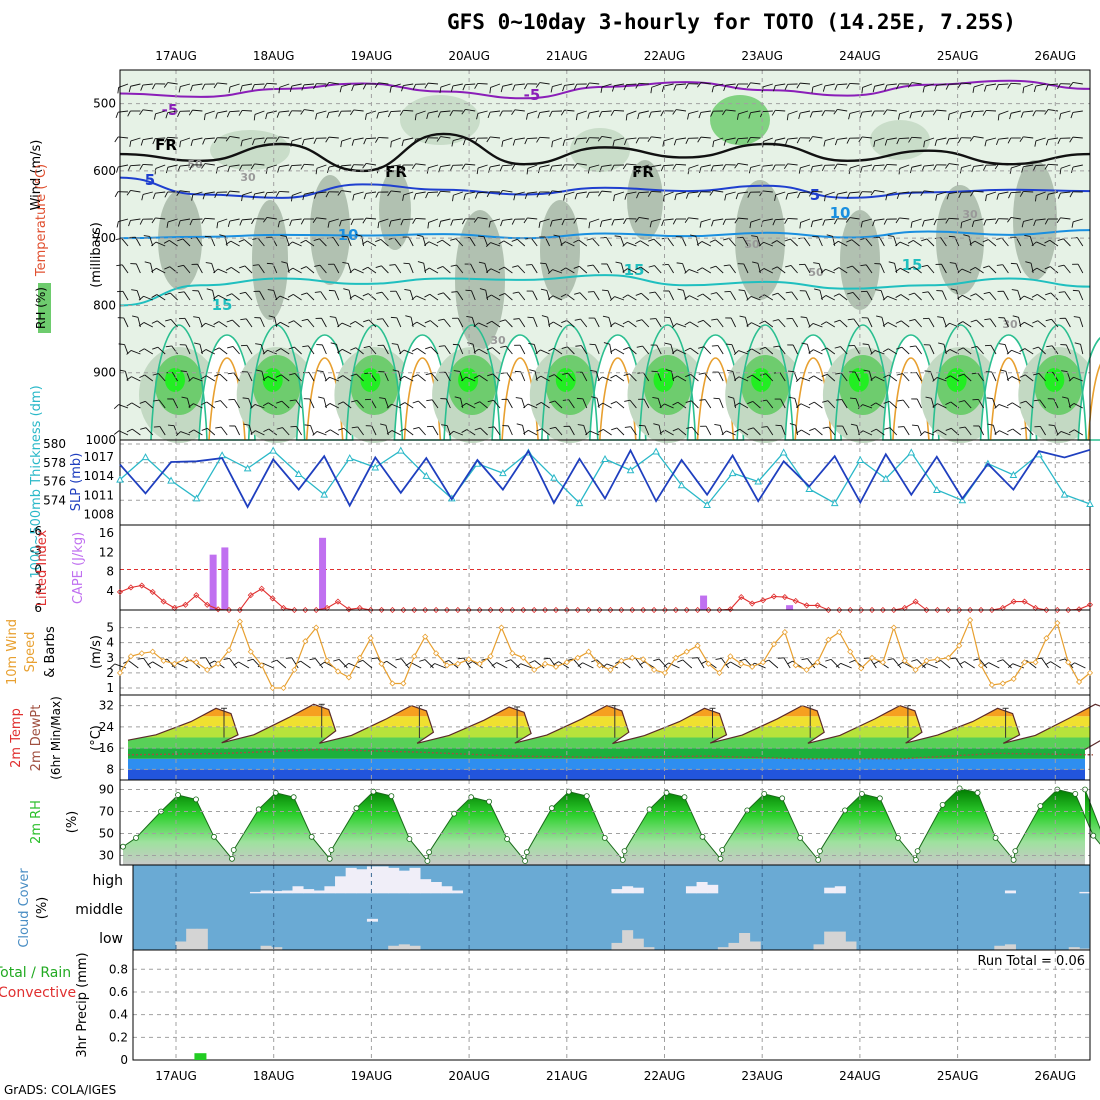 The width and height of the screenshot is (1100, 1100). Describe the element at coordinates (82, 1004) in the screenshot. I see `ylabel-precip: 3hr Precip (mm)` at that location.